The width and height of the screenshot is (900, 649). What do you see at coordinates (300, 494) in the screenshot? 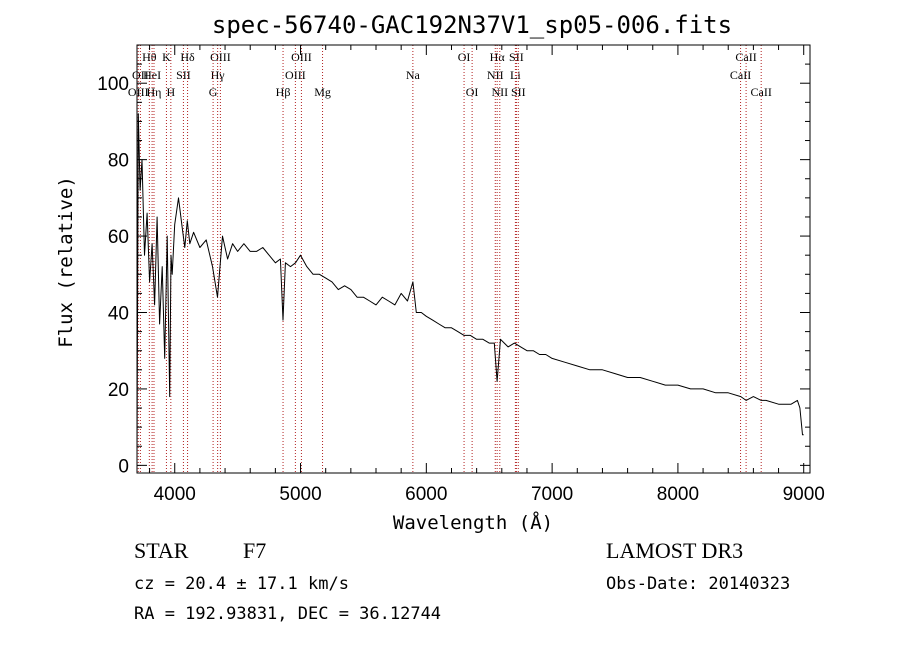
I see `x-tick-label: 5000` at bounding box center [300, 494].